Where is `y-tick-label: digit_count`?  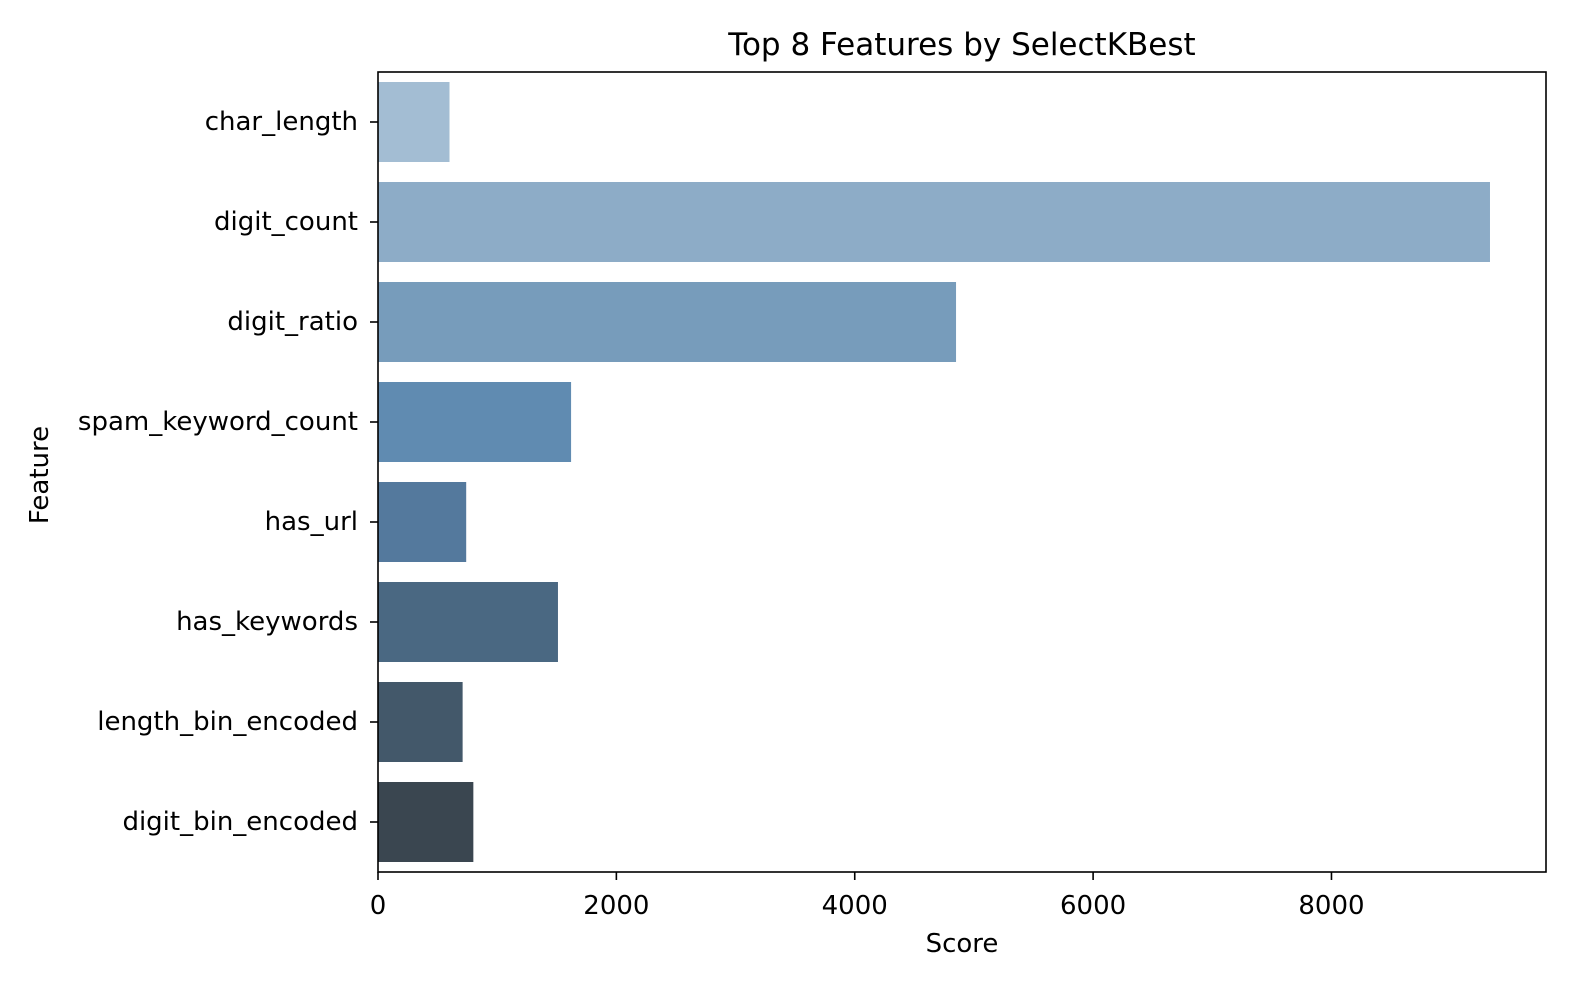 y-tick-label: digit_count is located at coordinates (286, 222).